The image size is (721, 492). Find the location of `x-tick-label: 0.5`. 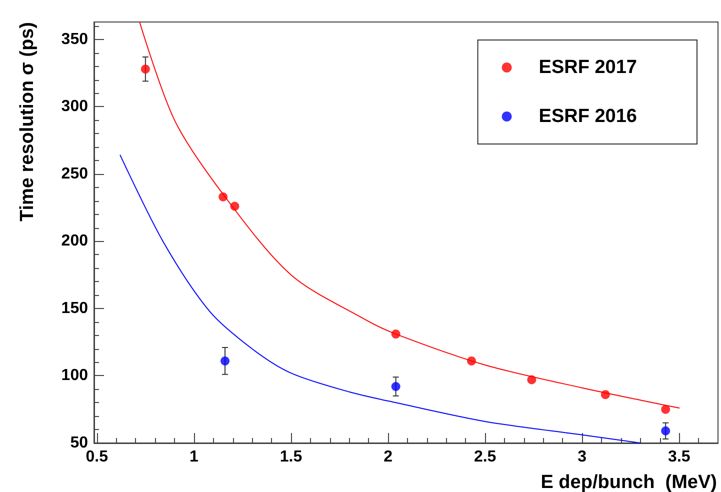

x-tick-label: 0.5 is located at coordinates (97, 457).